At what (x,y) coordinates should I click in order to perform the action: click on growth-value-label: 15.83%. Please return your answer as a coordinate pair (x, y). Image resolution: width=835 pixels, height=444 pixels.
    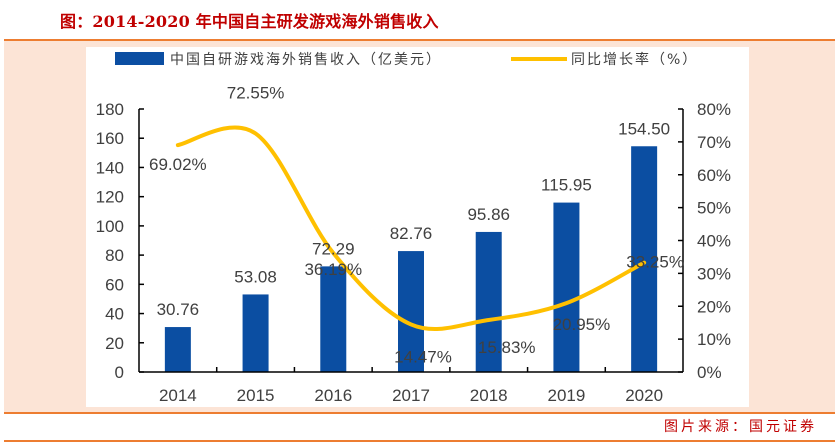
    Looking at the image, I should click on (507, 347).